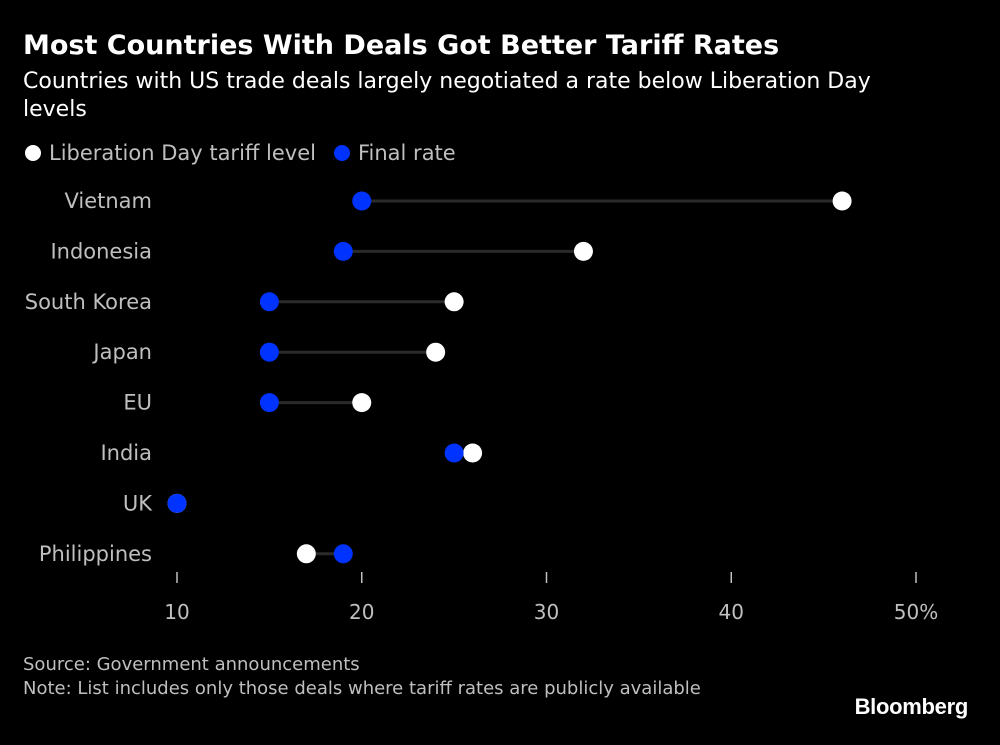  Describe the element at coordinates (121, 352) in the screenshot. I see `category-label: Japan` at that location.